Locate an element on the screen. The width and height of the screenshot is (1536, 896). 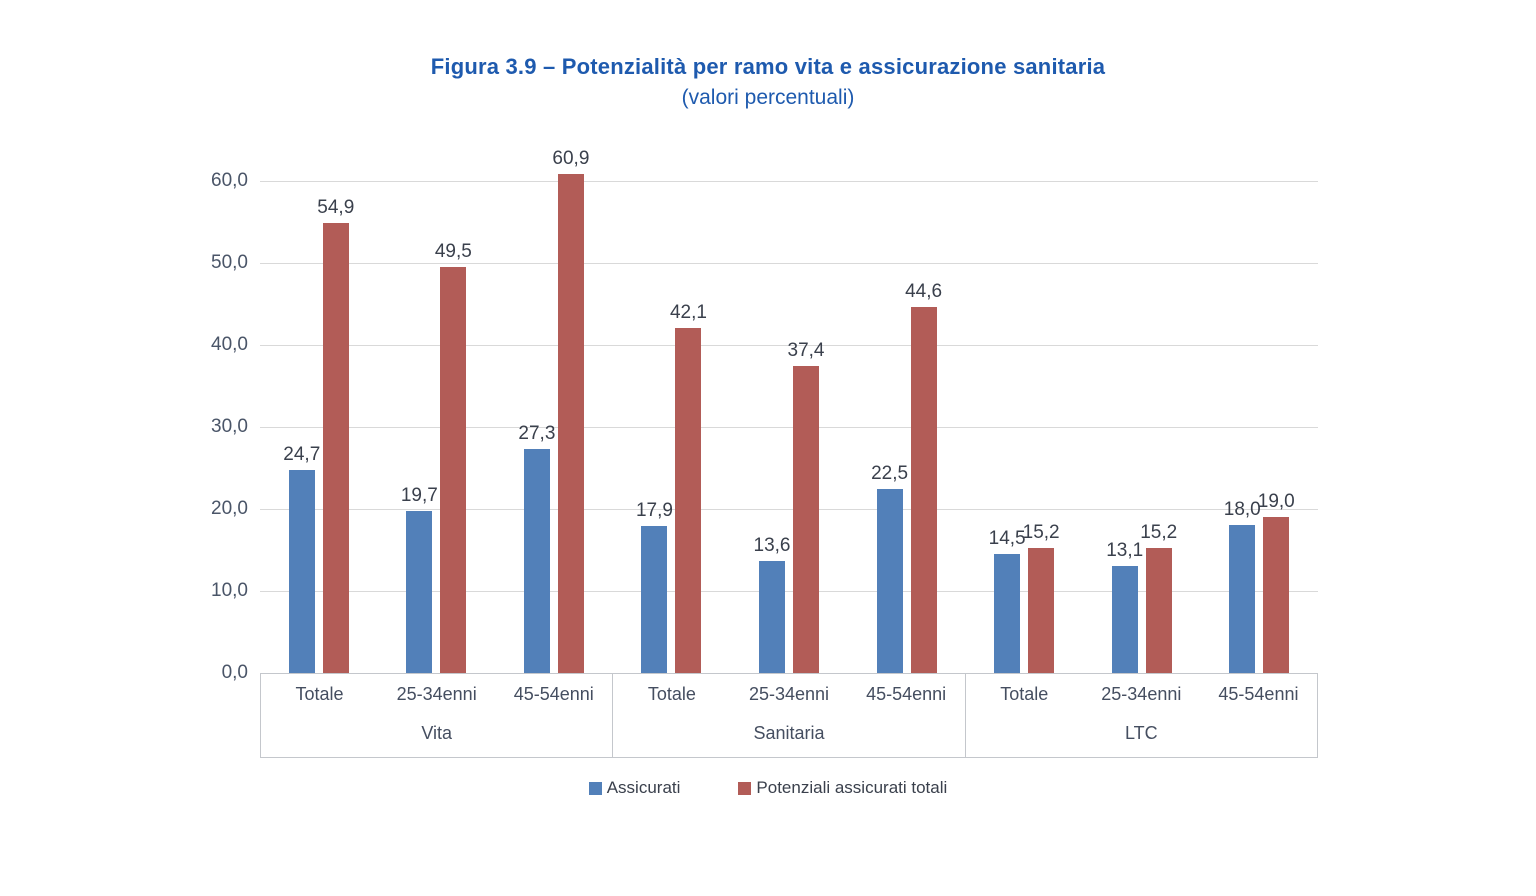
bar-pair: 27,3 60,9 is located at coordinates (554, 410).